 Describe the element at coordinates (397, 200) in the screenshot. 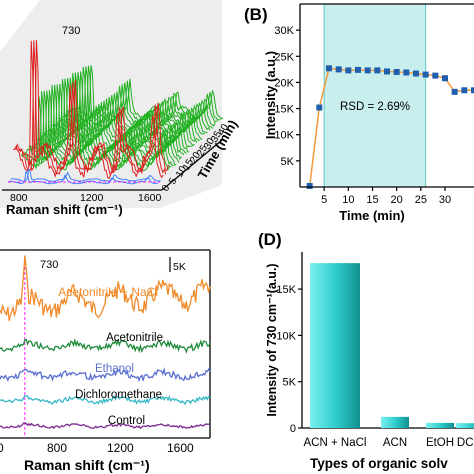

I see `b-x-tick-label: 20` at that location.